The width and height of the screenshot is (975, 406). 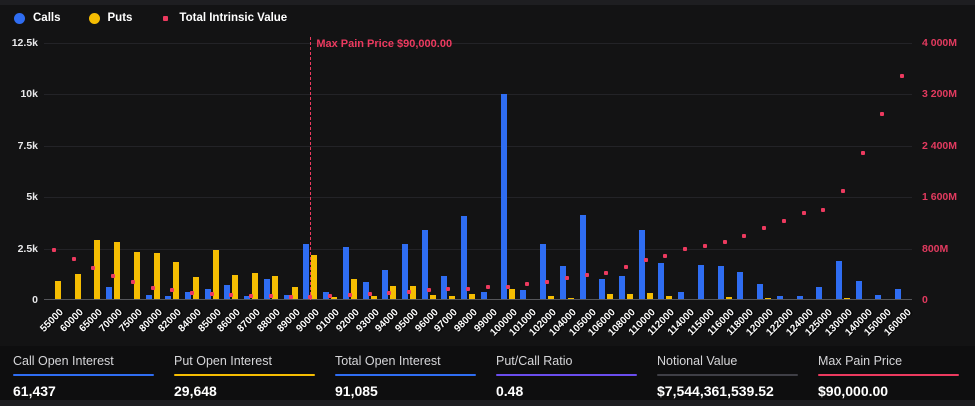 I want to click on stat-label: Put Open Interest, so click(x=223, y=361).